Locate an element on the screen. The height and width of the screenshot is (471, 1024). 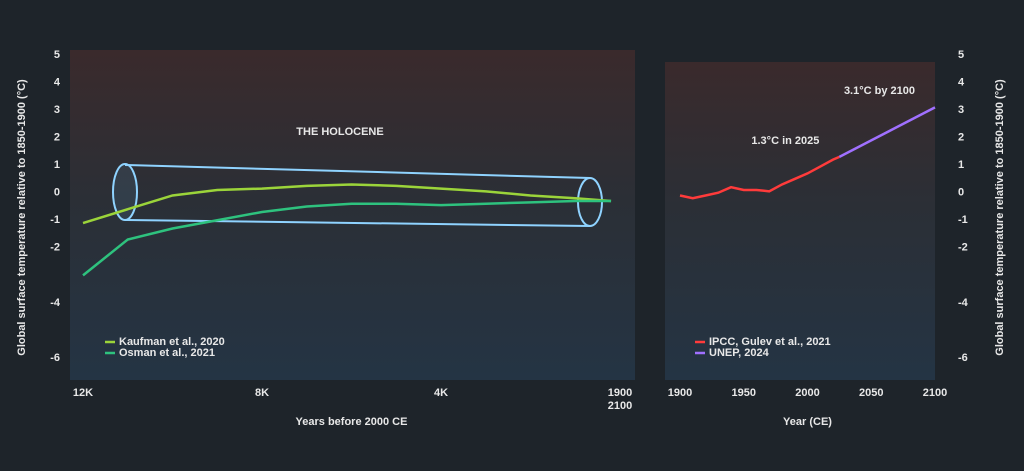
x-tick-label: 12K is located at coordinates (83, 393).